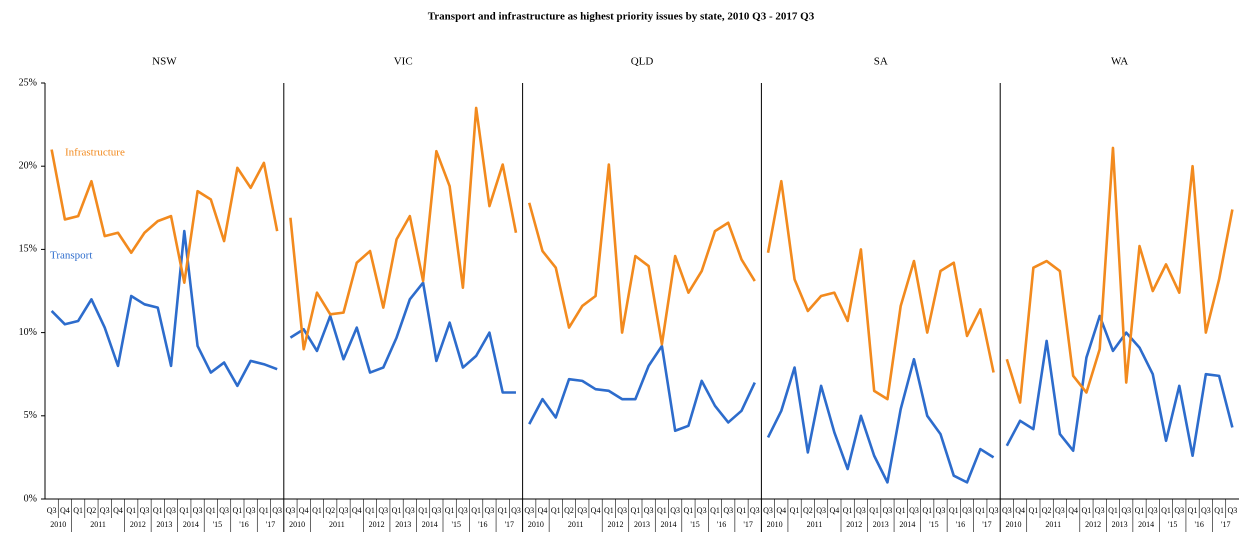  What do you see at coordinates (30, 498) in the screenshot?
I see `y-tick-label: 0%` at bounding box center [30, 498].